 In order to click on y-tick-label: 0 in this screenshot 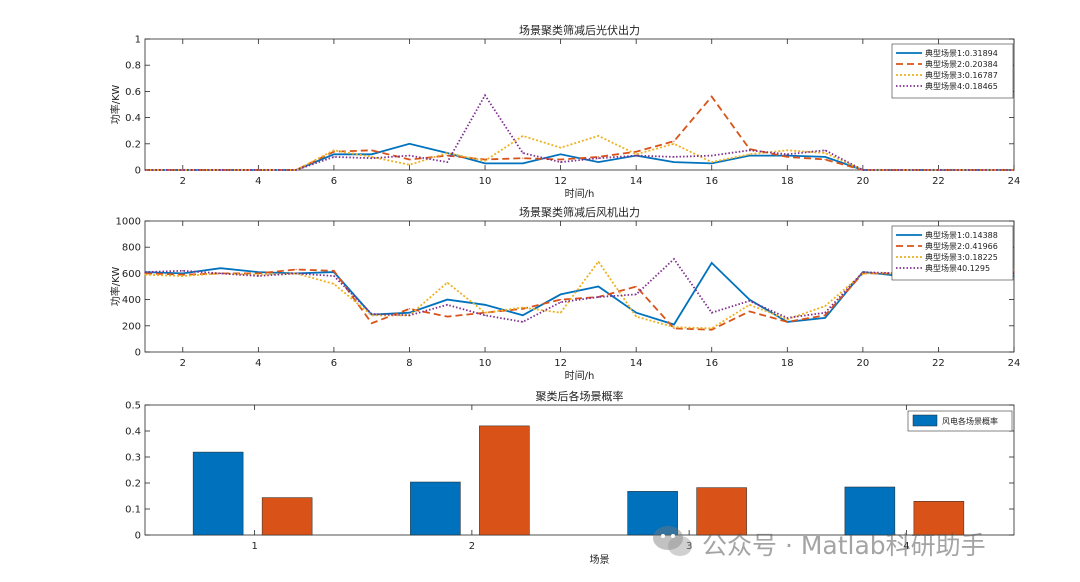, I will do `click(138, 536)`.